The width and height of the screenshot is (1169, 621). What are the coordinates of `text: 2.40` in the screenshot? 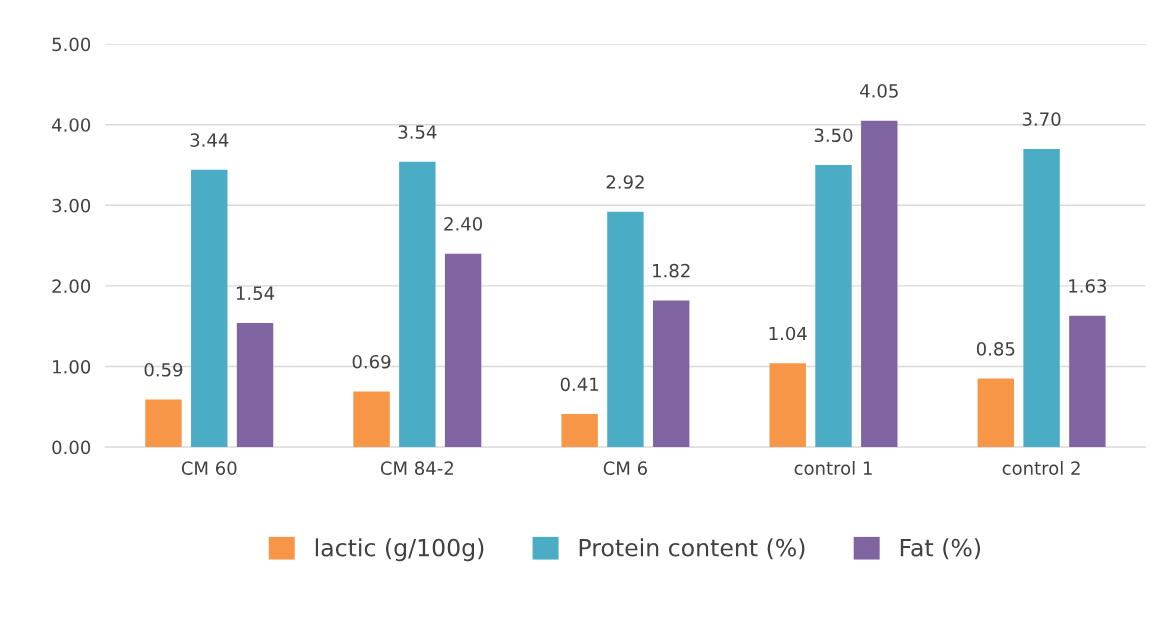 It's located at (463, 224).